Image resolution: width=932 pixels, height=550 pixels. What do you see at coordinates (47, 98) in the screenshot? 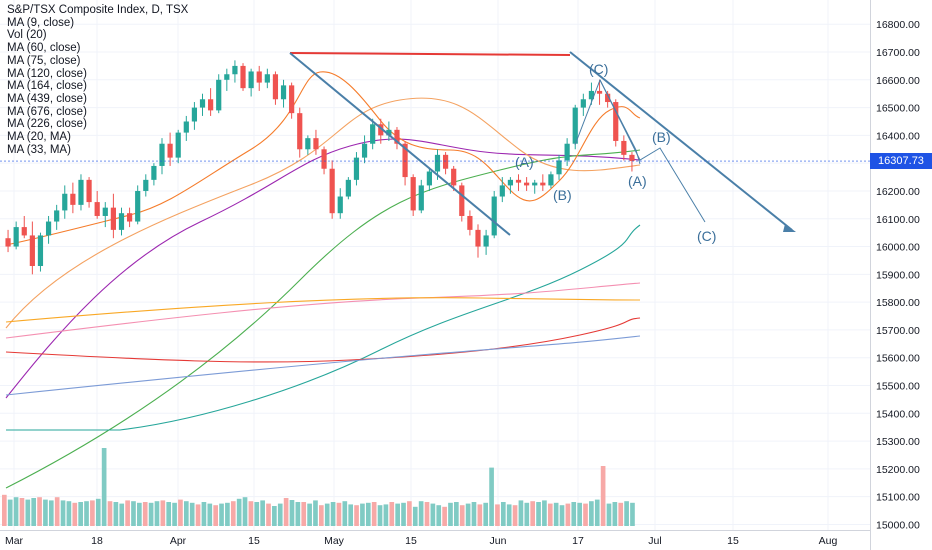
I see `legend-indicator: MA (439, close)` at bounding box center [47, 98].